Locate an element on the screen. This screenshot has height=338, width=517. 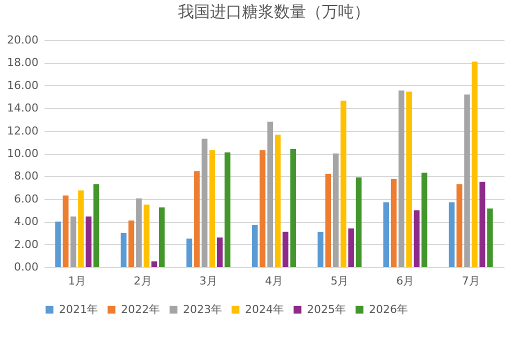
y-tick-label: 12.00 is located at coordinates (22, 131).